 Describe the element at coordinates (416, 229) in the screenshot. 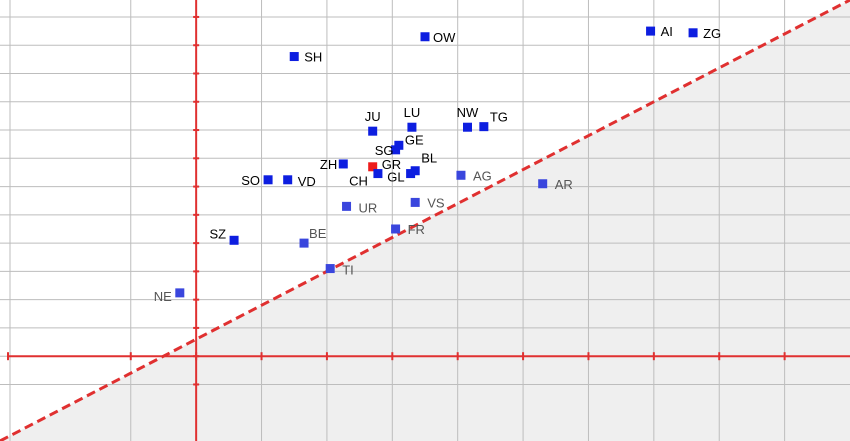

I see `point-label-fr: FR` at that location.